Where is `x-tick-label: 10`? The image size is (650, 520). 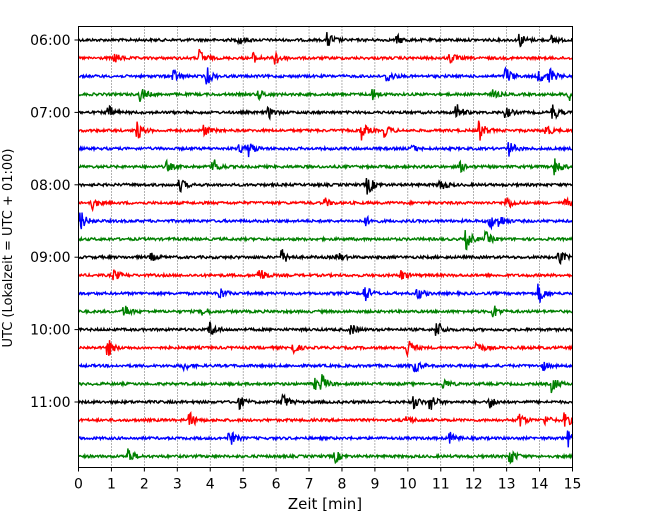
x-tick-label: 10 is located at coordinates (408, 485).